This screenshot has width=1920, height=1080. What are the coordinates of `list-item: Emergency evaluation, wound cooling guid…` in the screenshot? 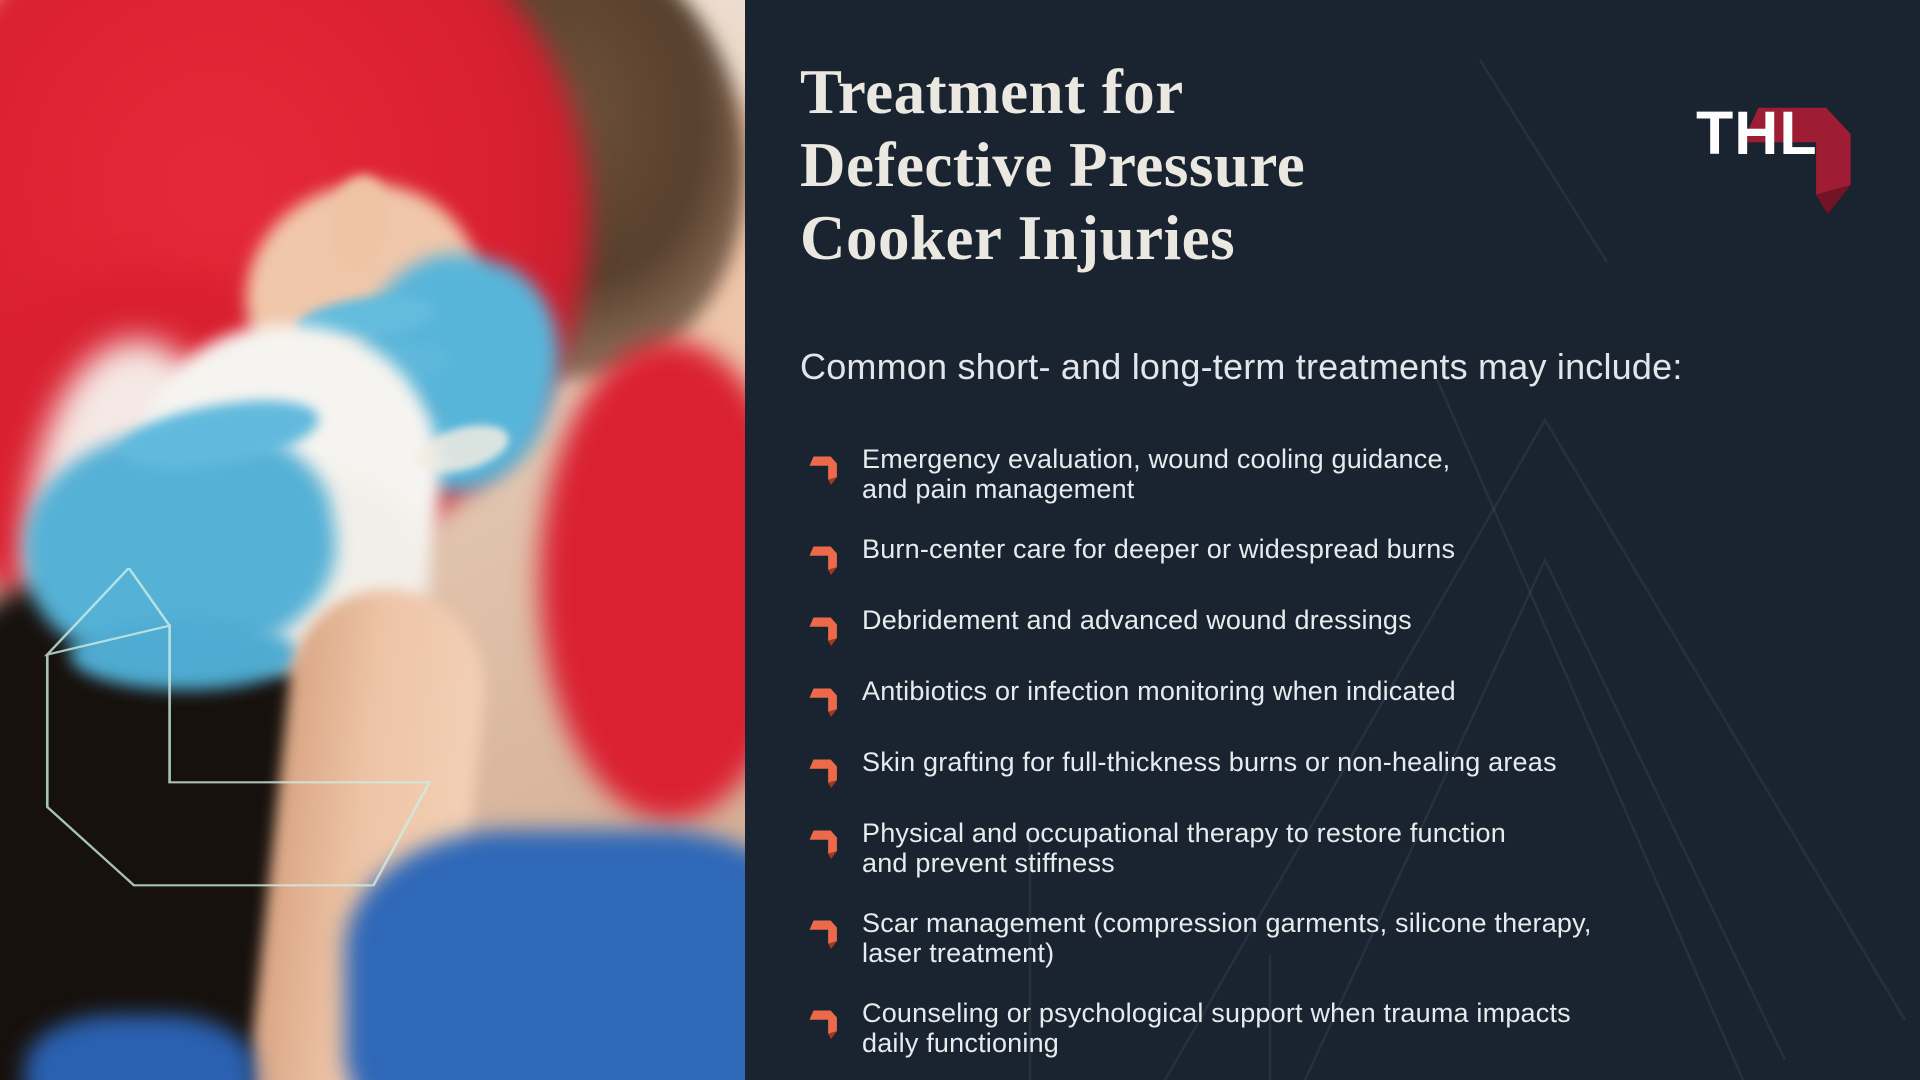 It's located at (1340, 474).